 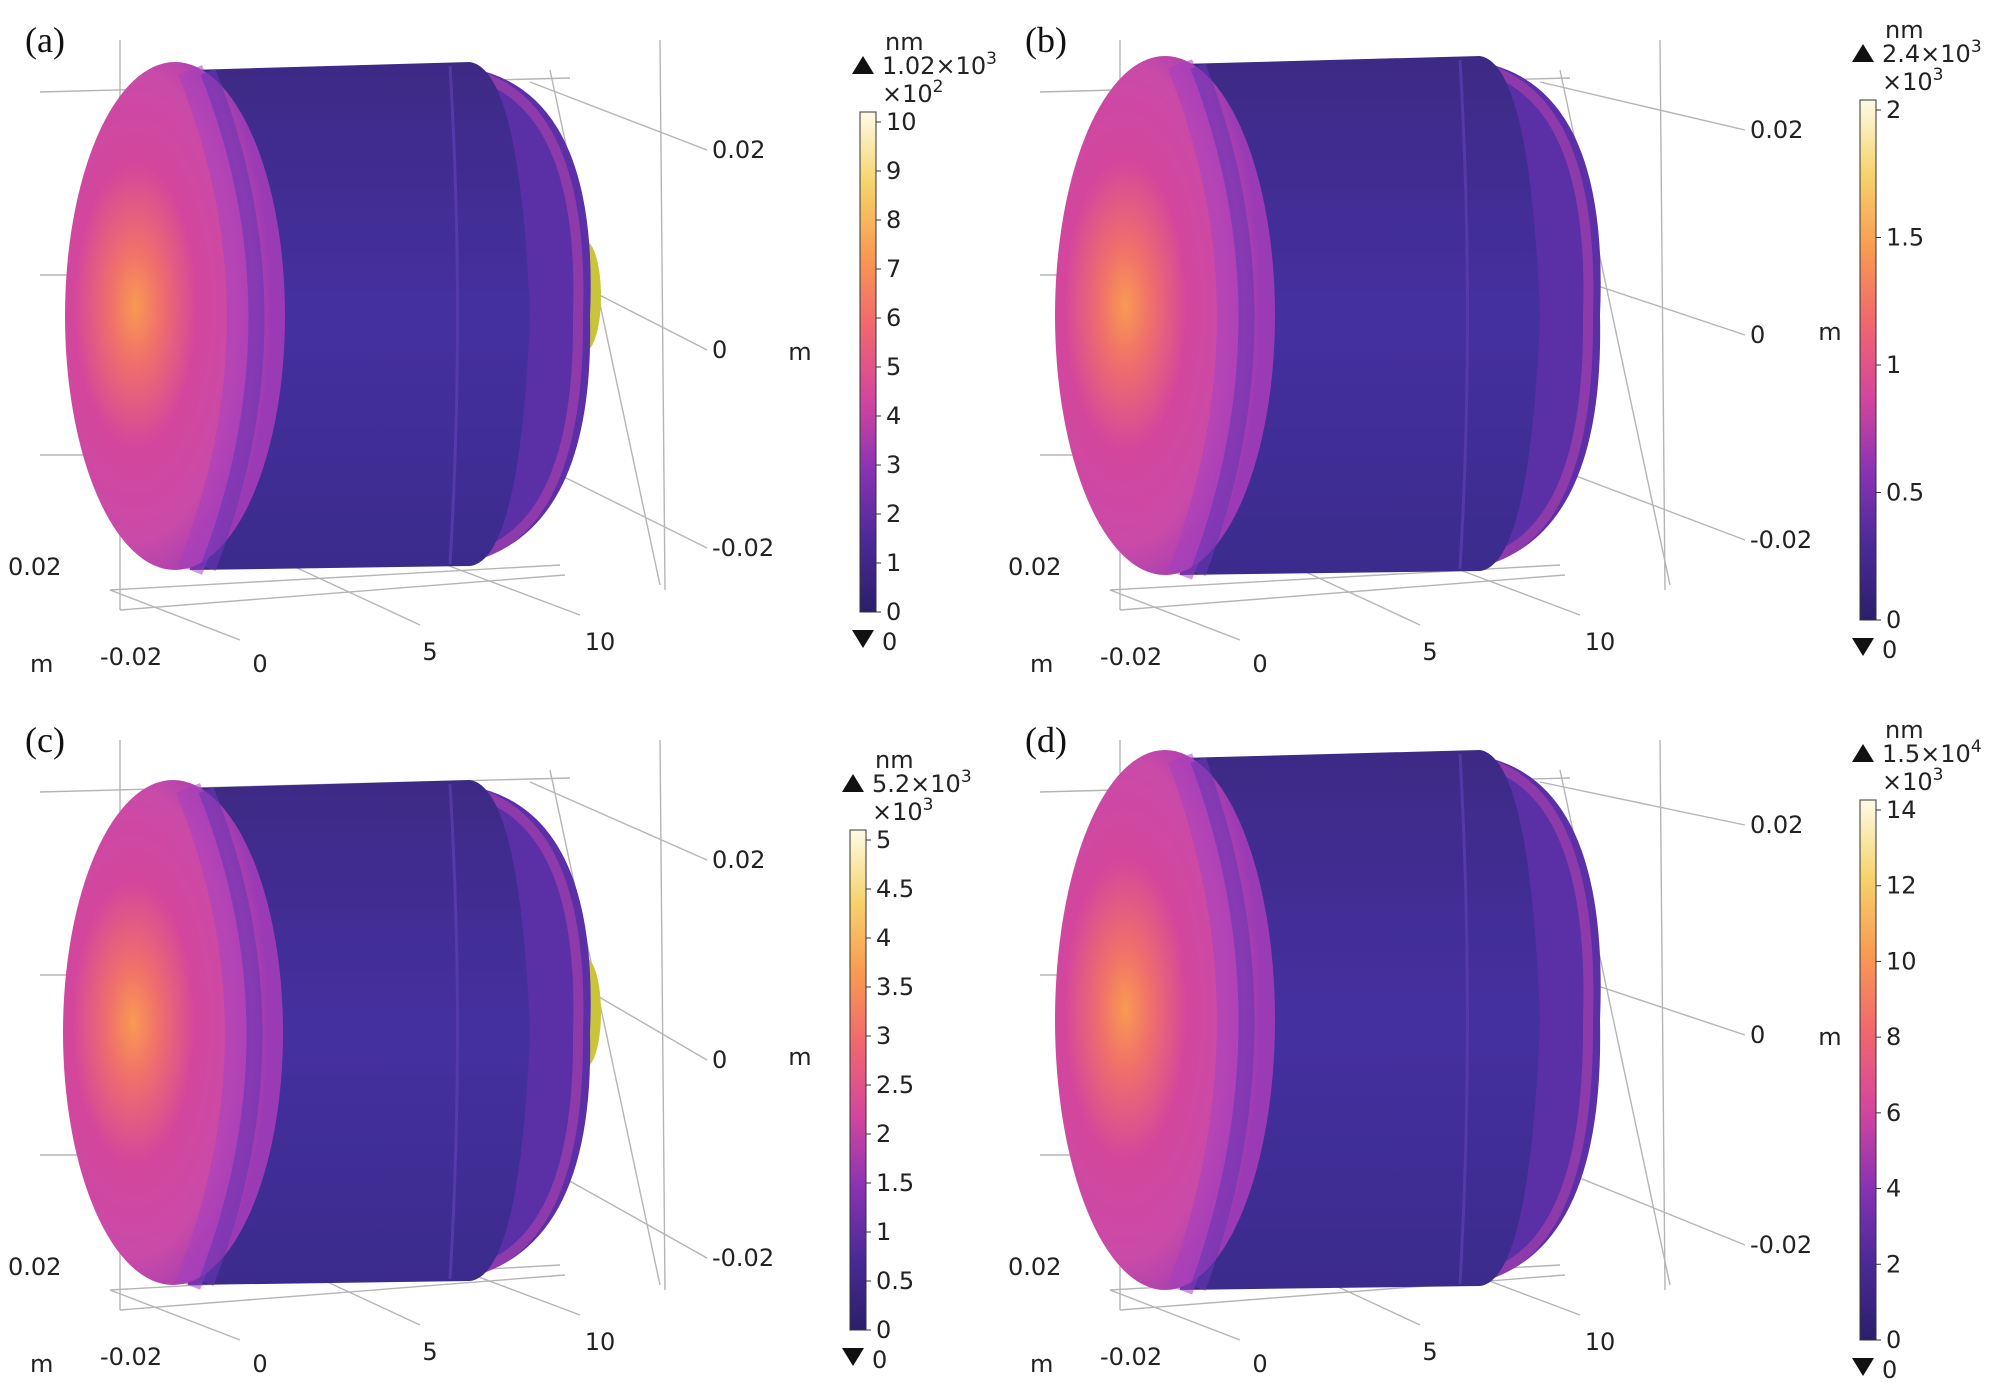 I want to click on colorbar-tick-label: 6, so click(x=1893, y=1113).